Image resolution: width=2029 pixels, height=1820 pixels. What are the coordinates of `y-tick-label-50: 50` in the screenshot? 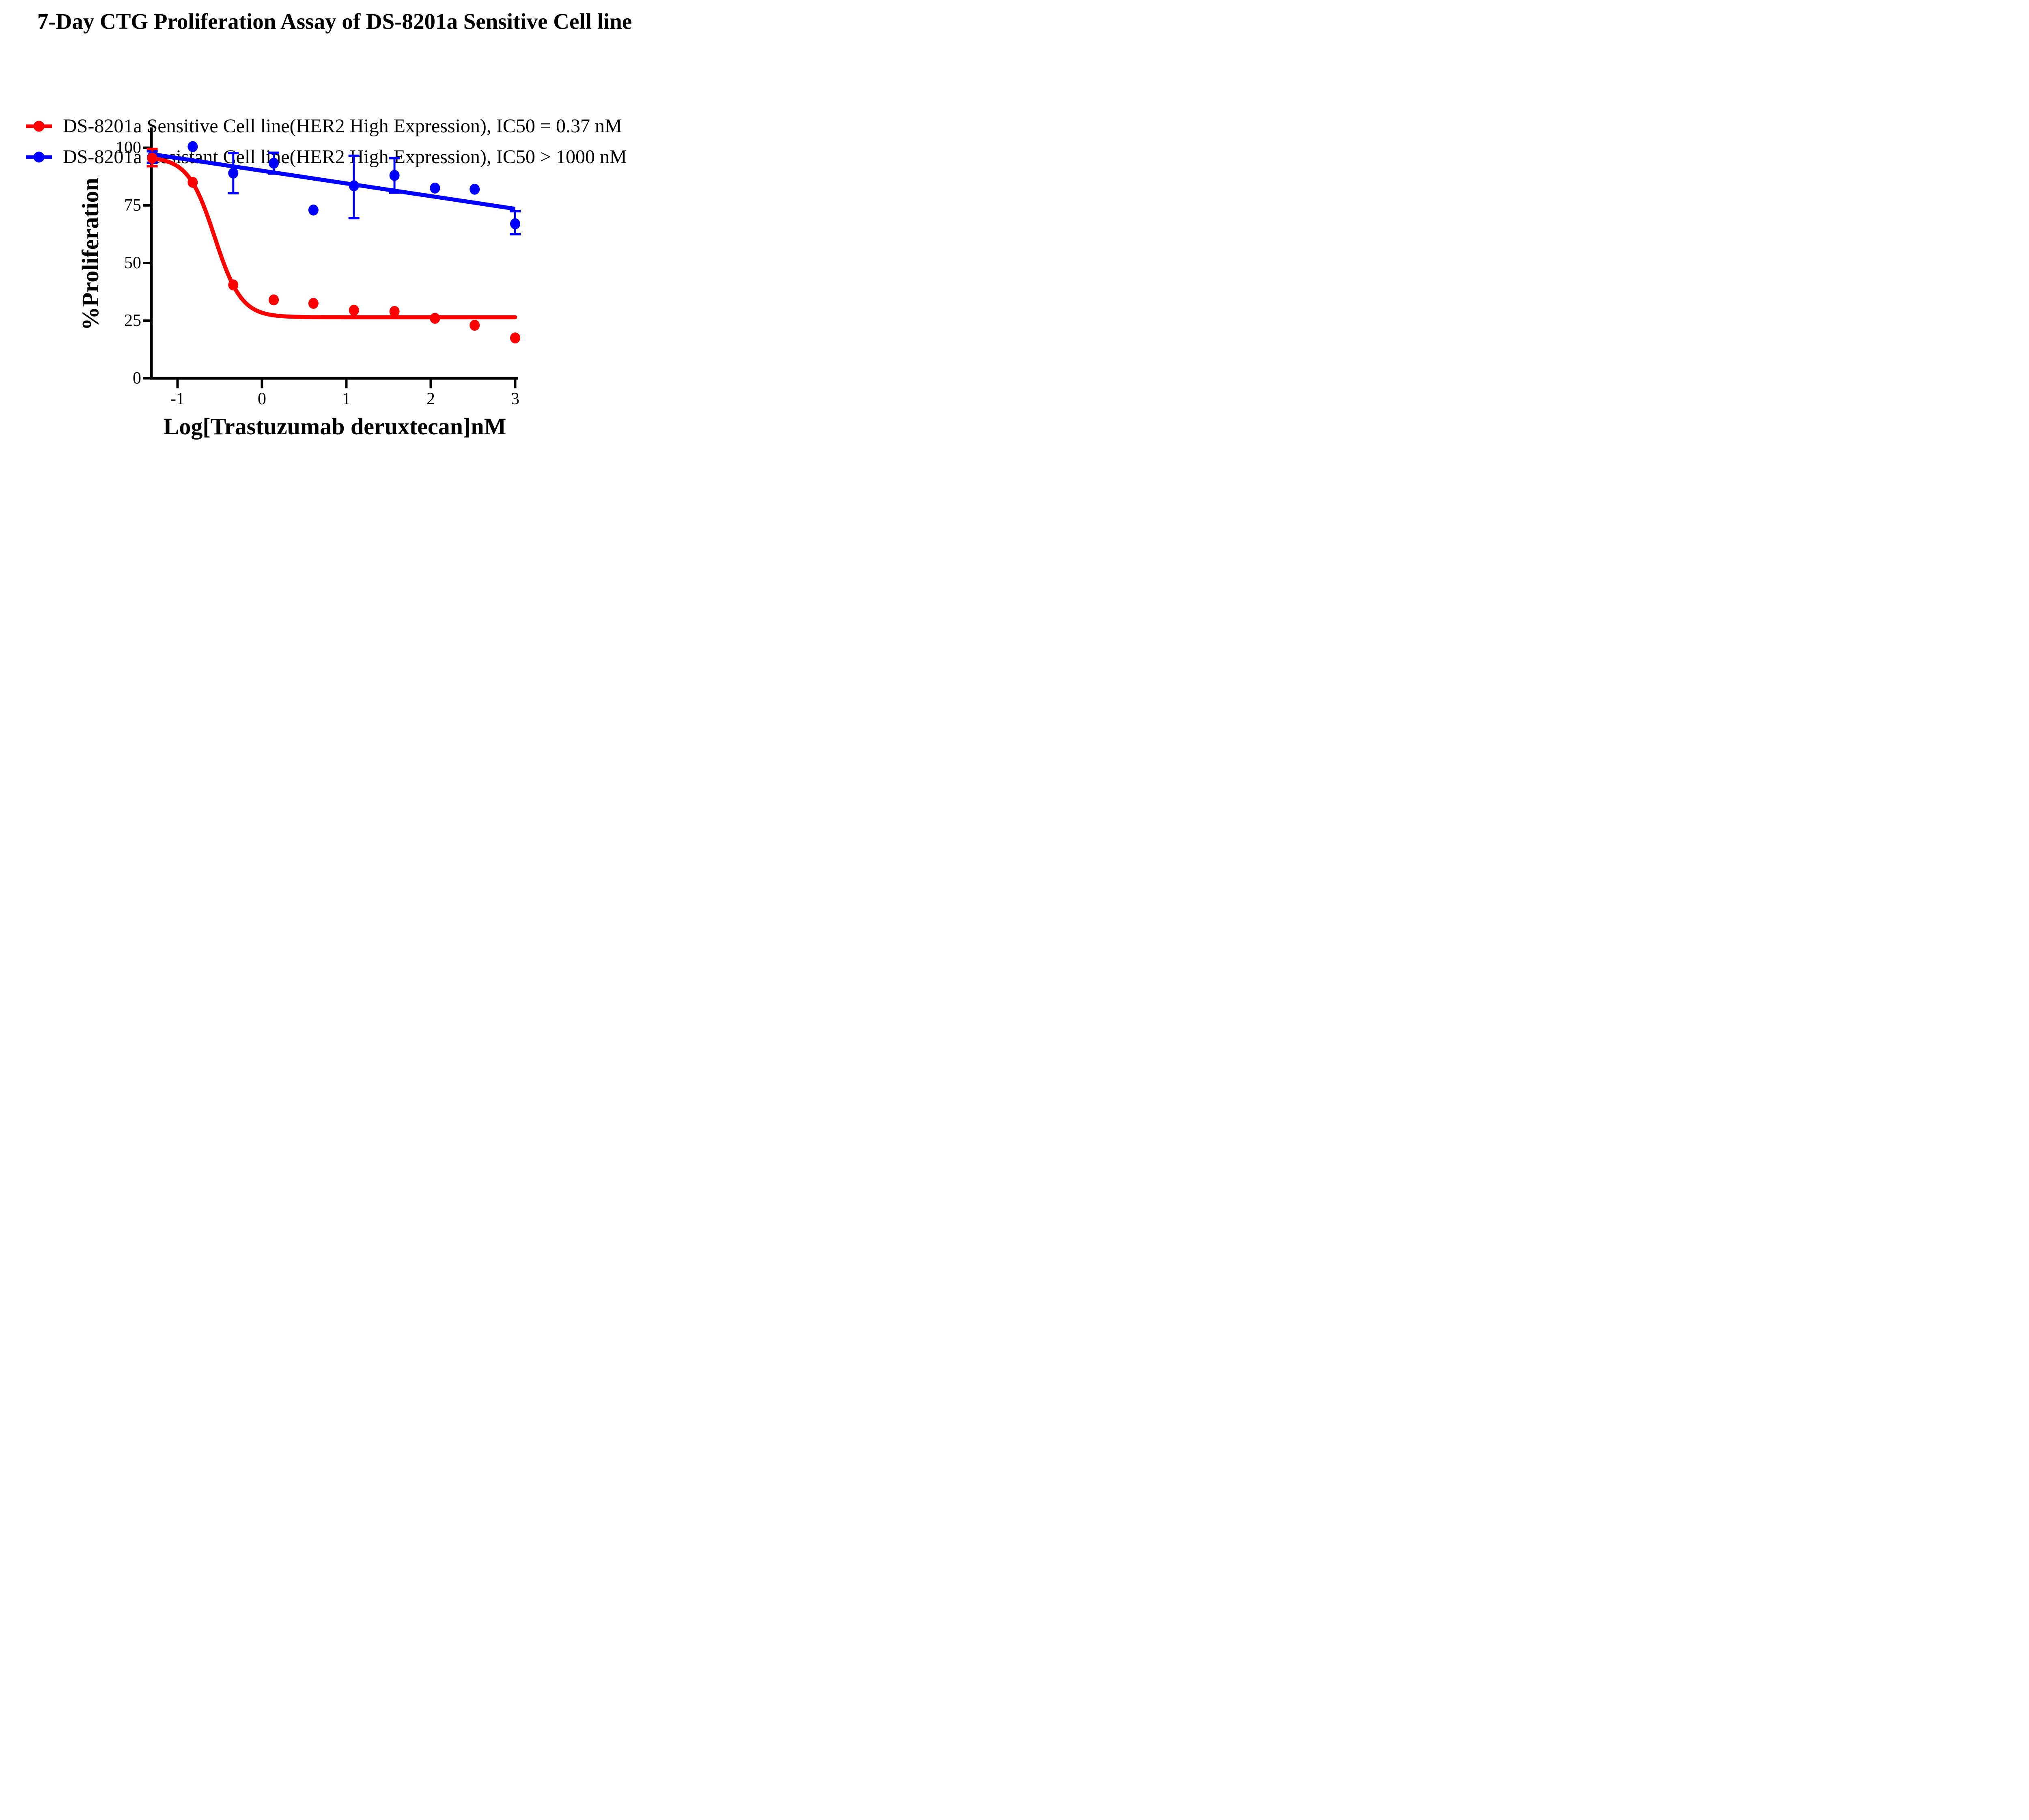 It's located at (132, 263).